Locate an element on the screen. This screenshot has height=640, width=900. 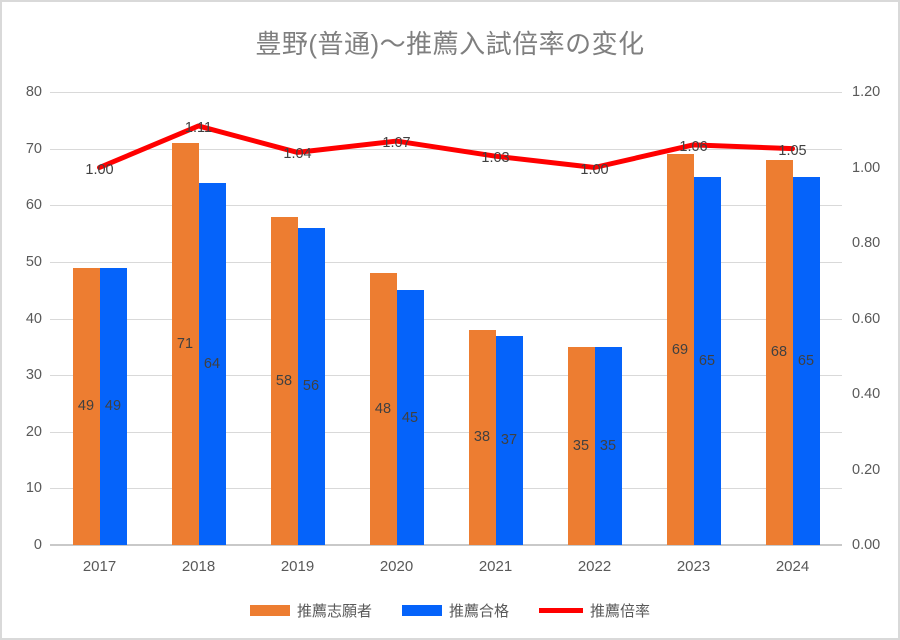
bar-value-label: 68 is located at coordinates (779, 352).